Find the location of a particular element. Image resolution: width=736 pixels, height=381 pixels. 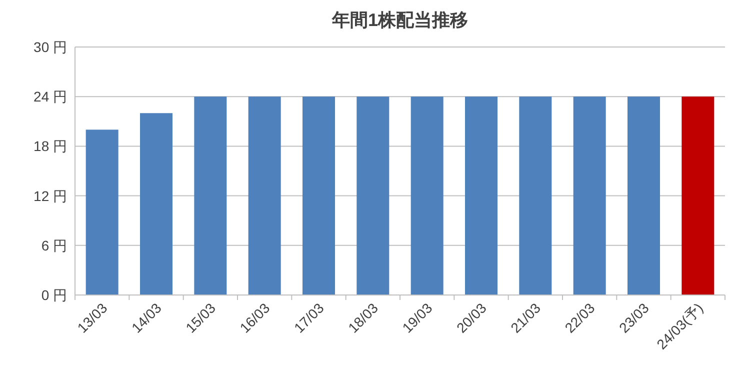

y-tick-label: 24 円 is located at coordinates (50, 96).